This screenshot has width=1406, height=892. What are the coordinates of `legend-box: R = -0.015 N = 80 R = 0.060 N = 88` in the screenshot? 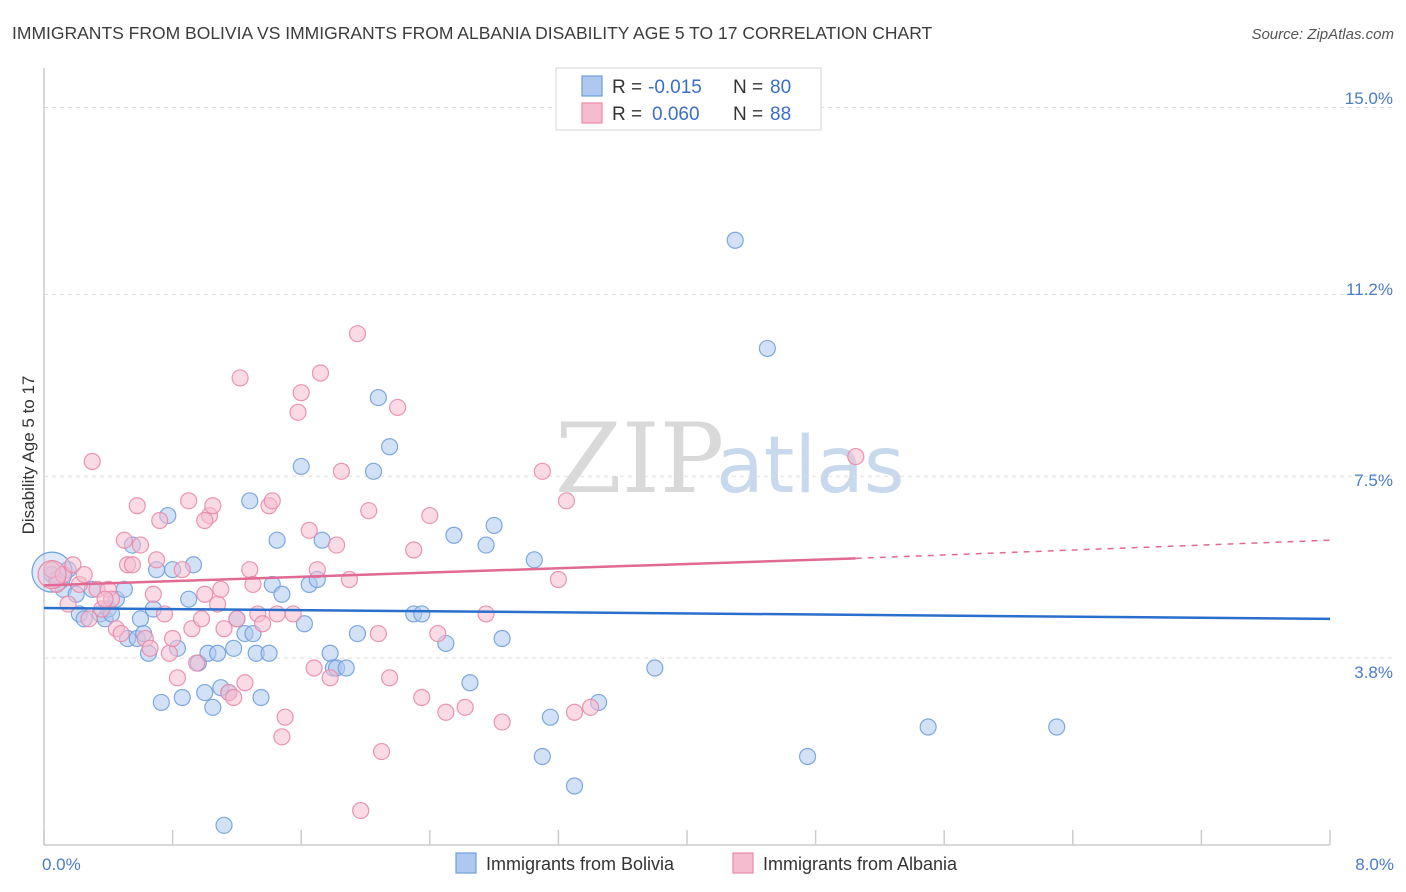 It's located at (688, 99).